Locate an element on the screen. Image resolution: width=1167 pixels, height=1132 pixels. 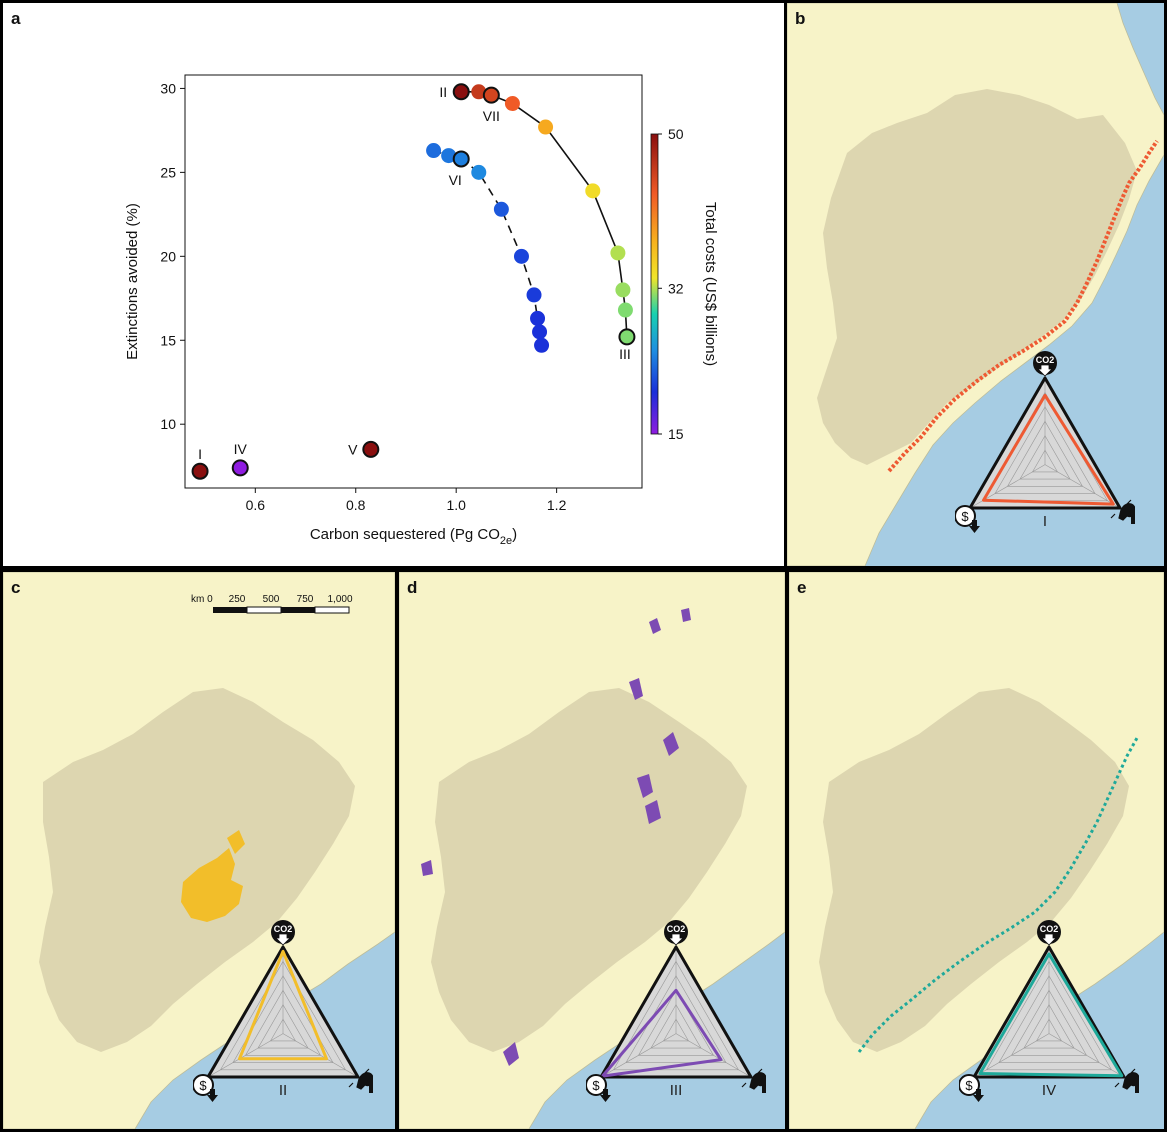
y-tick-label: 25 is located at coordinates (168, 172).